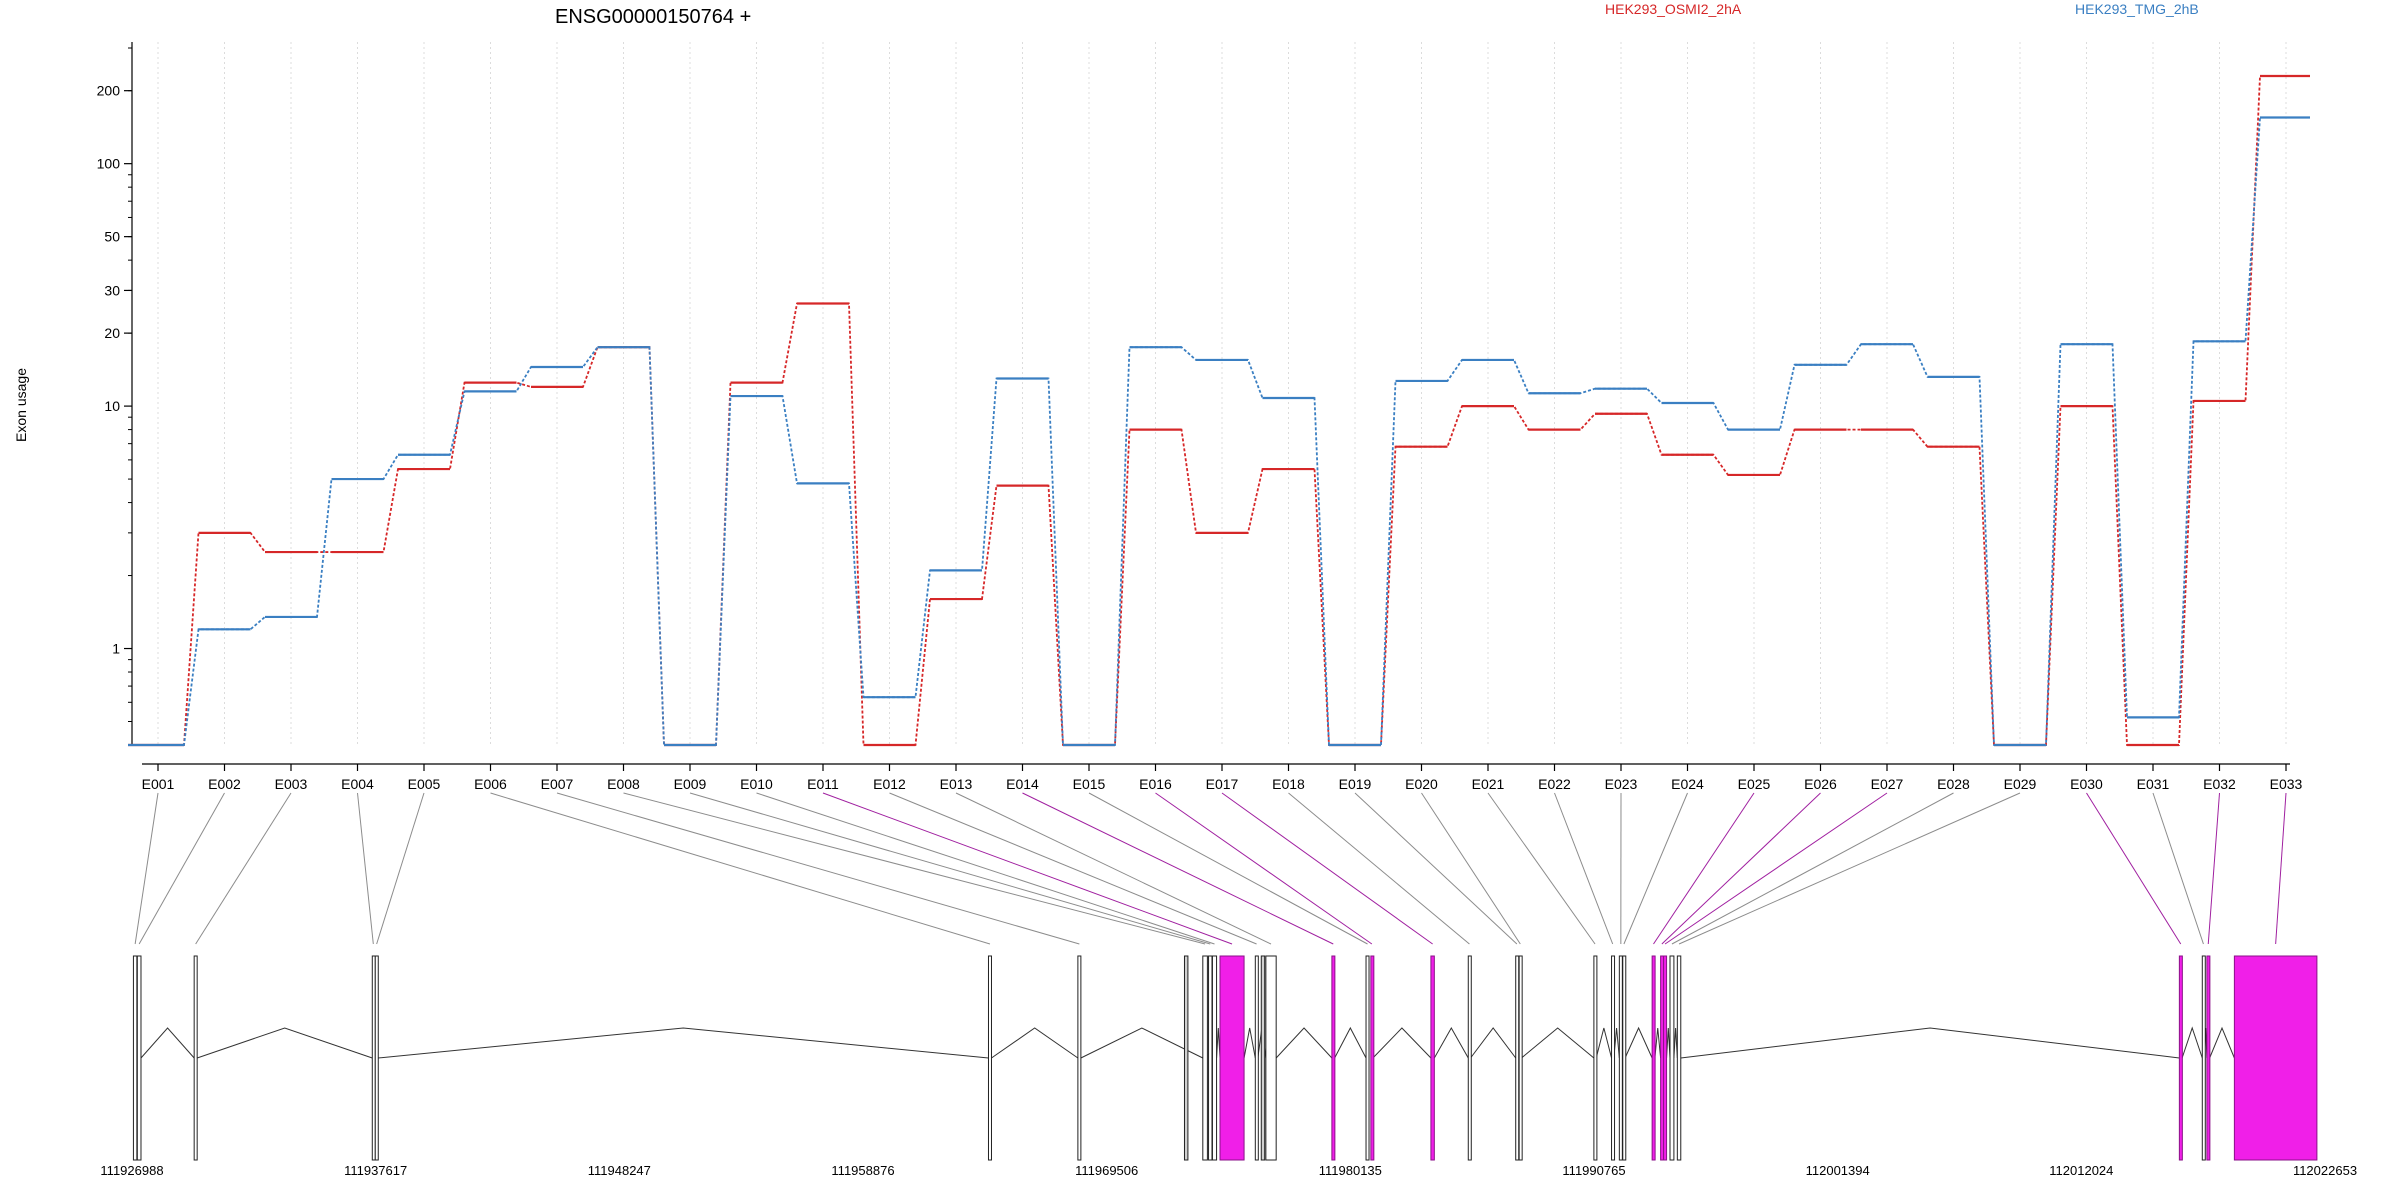 This screenshot has height=1200, width=2400. I want to click on x-tick-label-E010: E010, so click(756, 784).